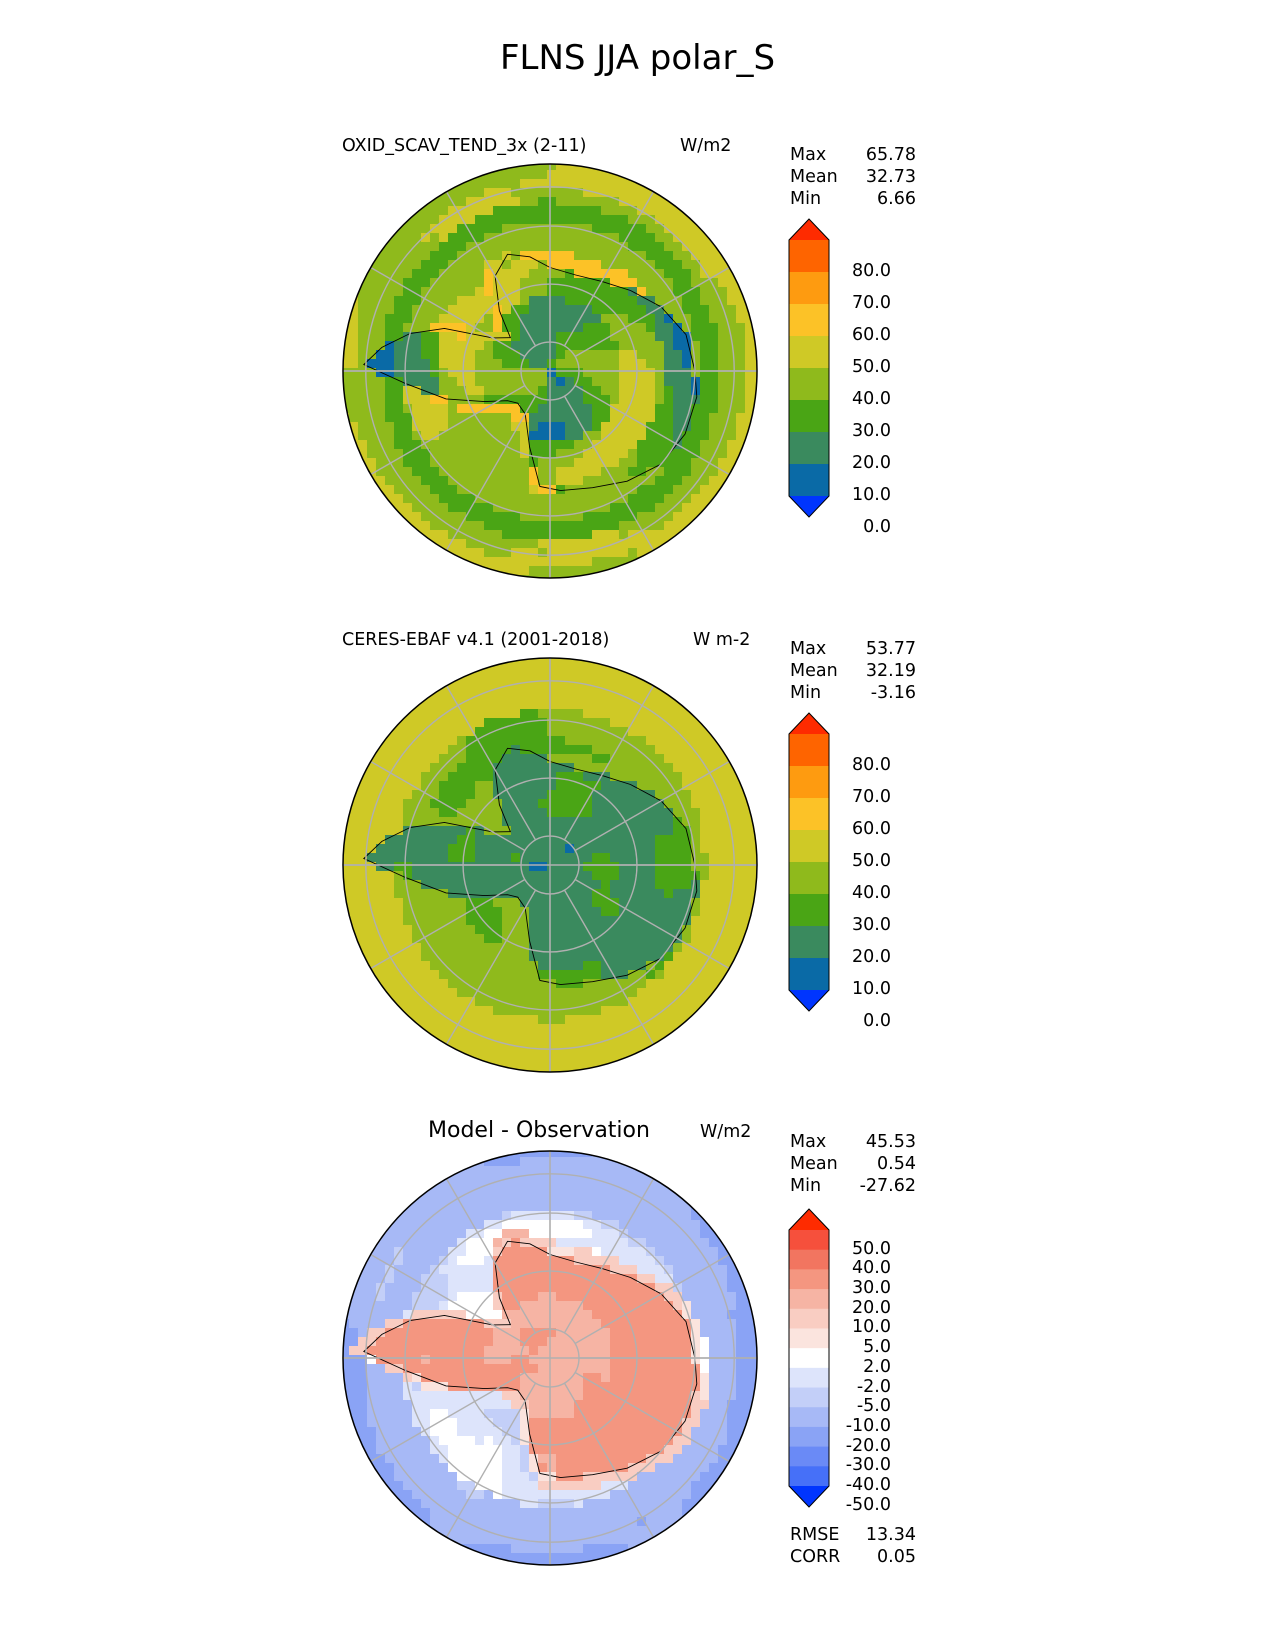 The height and width of the screenshot is (1650, 1275). I want to click on colorbar-tick-label: 50.0, so click(871, 861).